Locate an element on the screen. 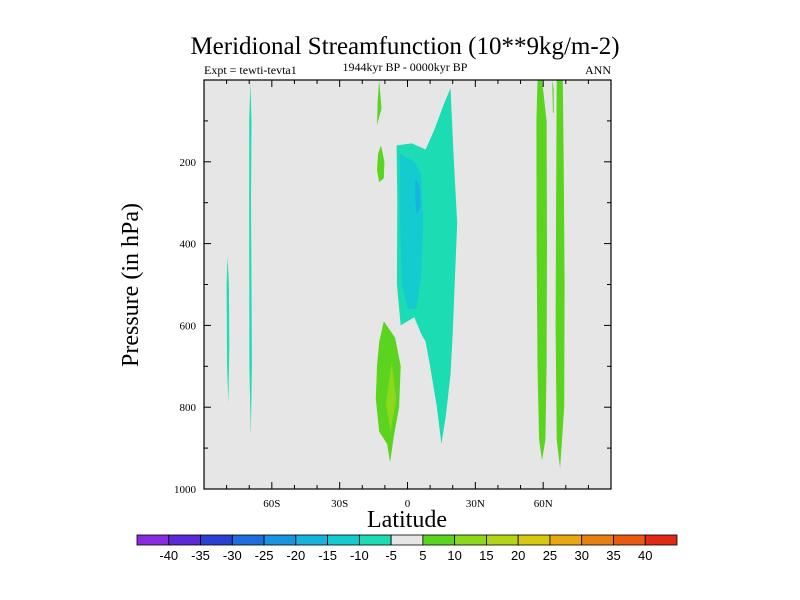 The height and width of the screenshot is (600, 800). x-tick-label: 30S is located at coordinates (339, 504).